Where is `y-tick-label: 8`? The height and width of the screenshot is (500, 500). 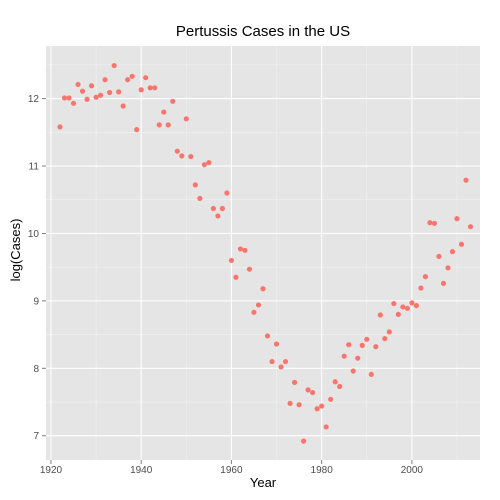
y-tick-label: 8 is located at coordinates (36, 369).